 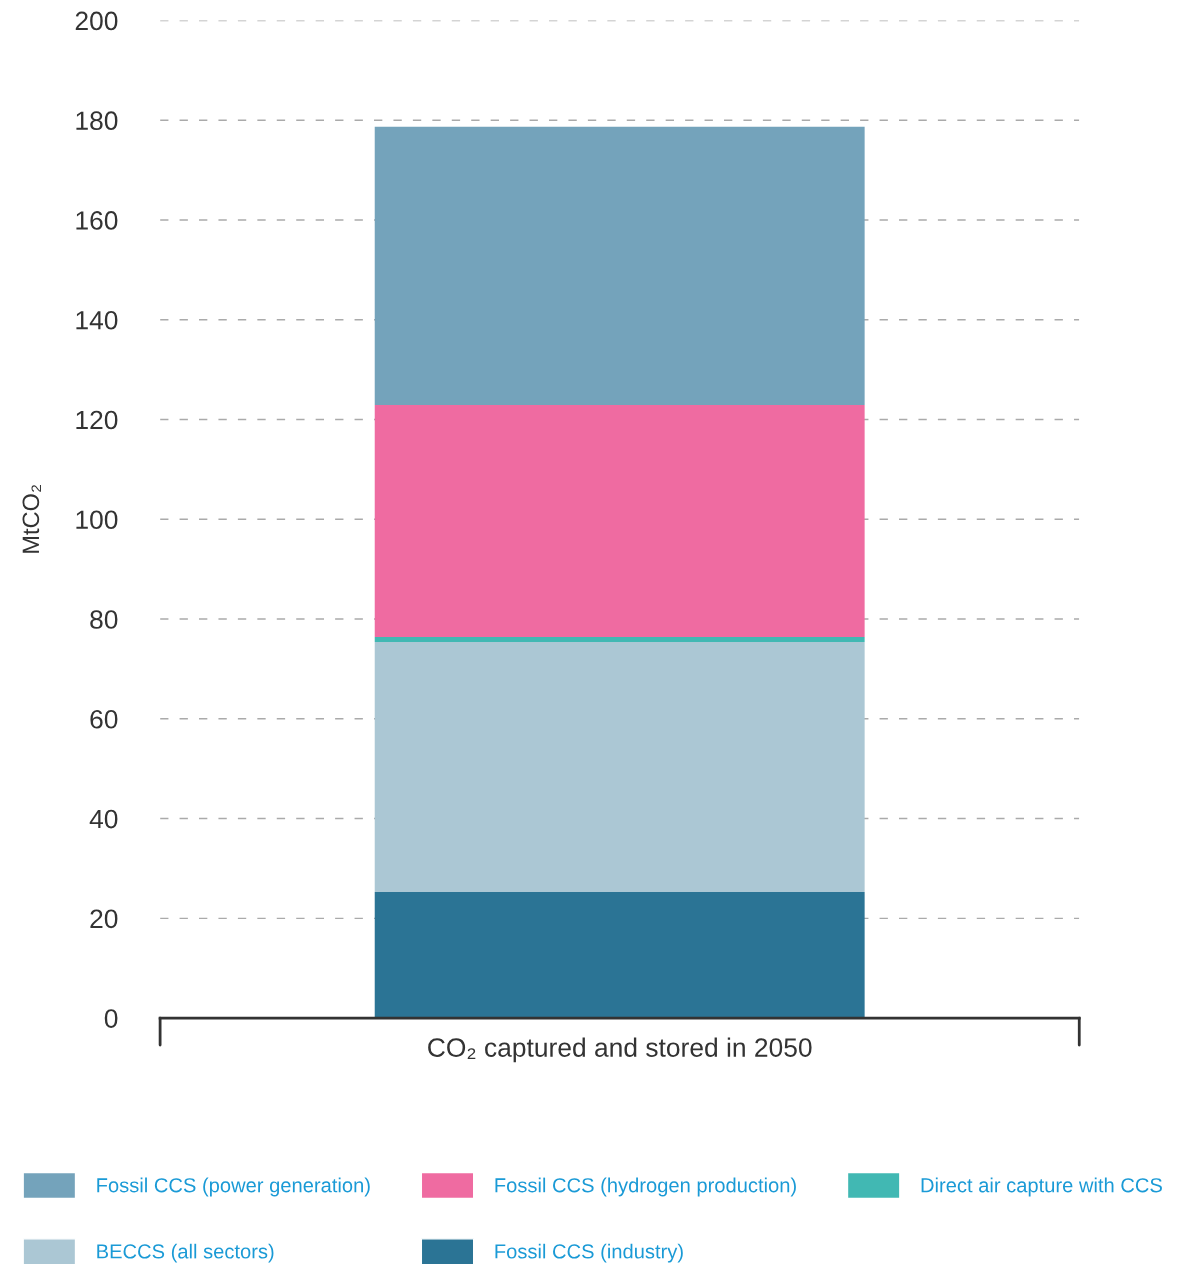 I want to click on y-tick-label: 160, so click(x=97, y=220).